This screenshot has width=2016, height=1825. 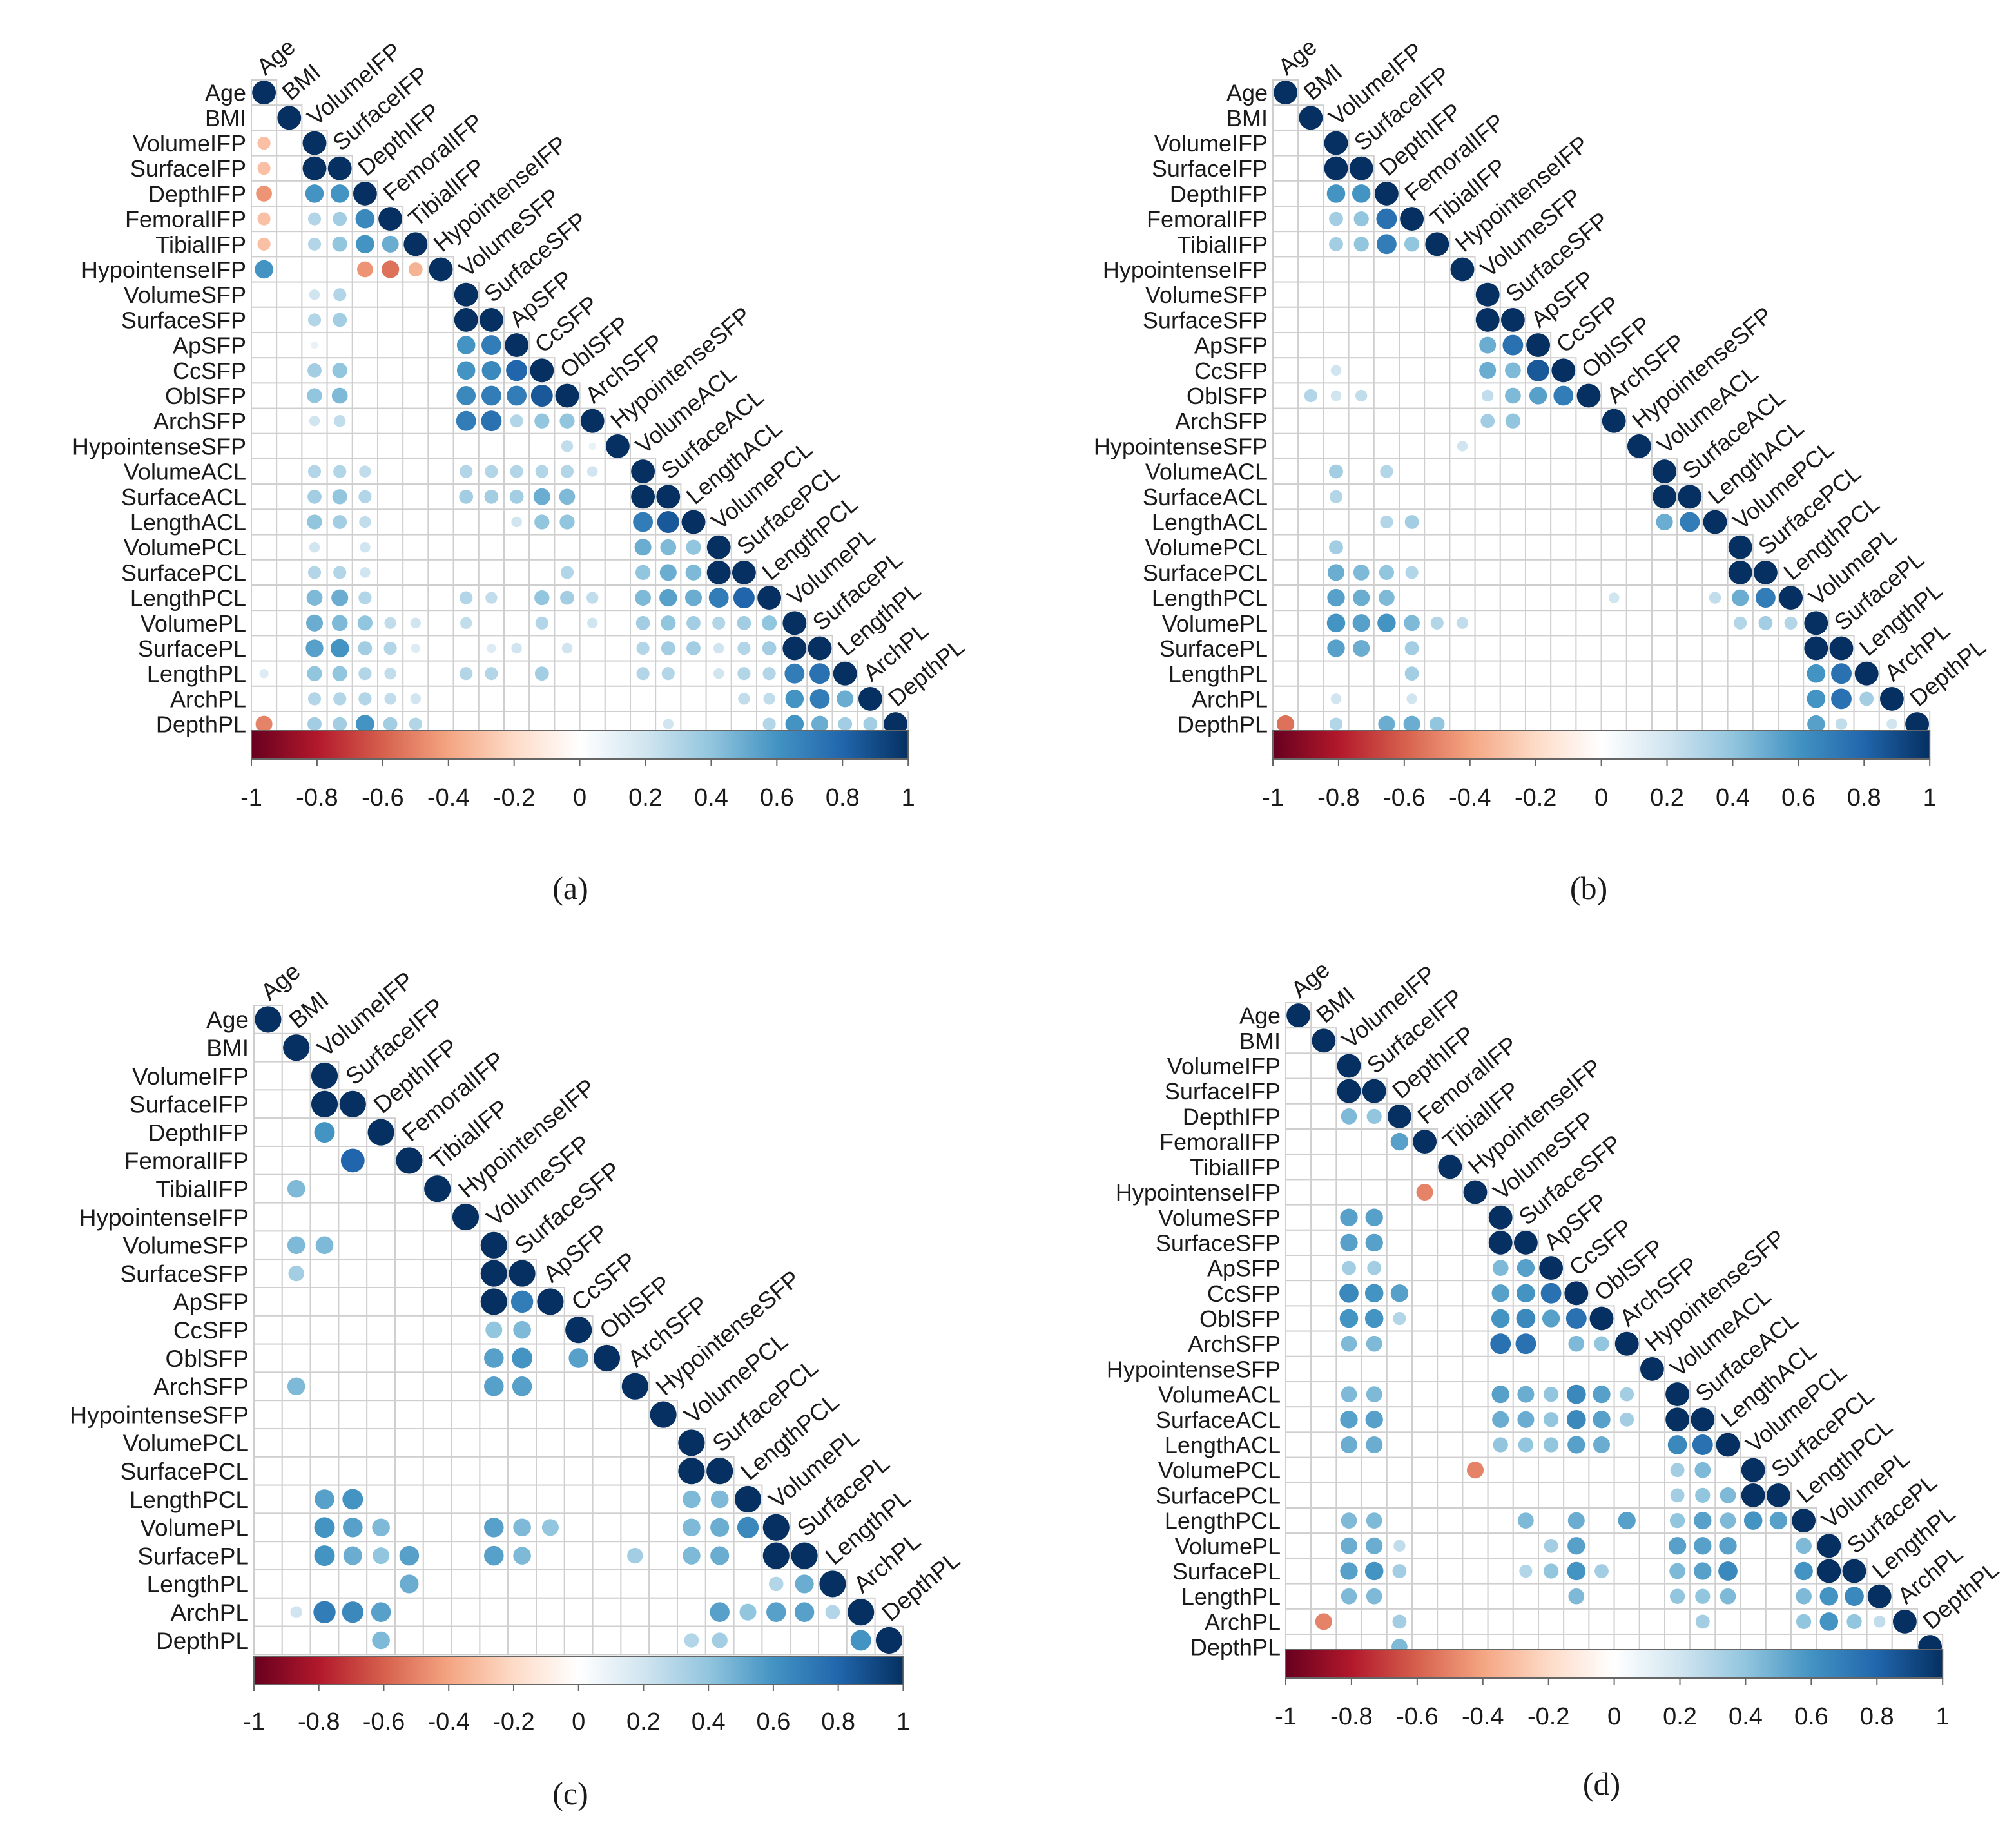 What do you see at coordinates (570, 1793) in the screenshot?
I see `panel-label-c: (c)` at bounding box center [570, 1793].